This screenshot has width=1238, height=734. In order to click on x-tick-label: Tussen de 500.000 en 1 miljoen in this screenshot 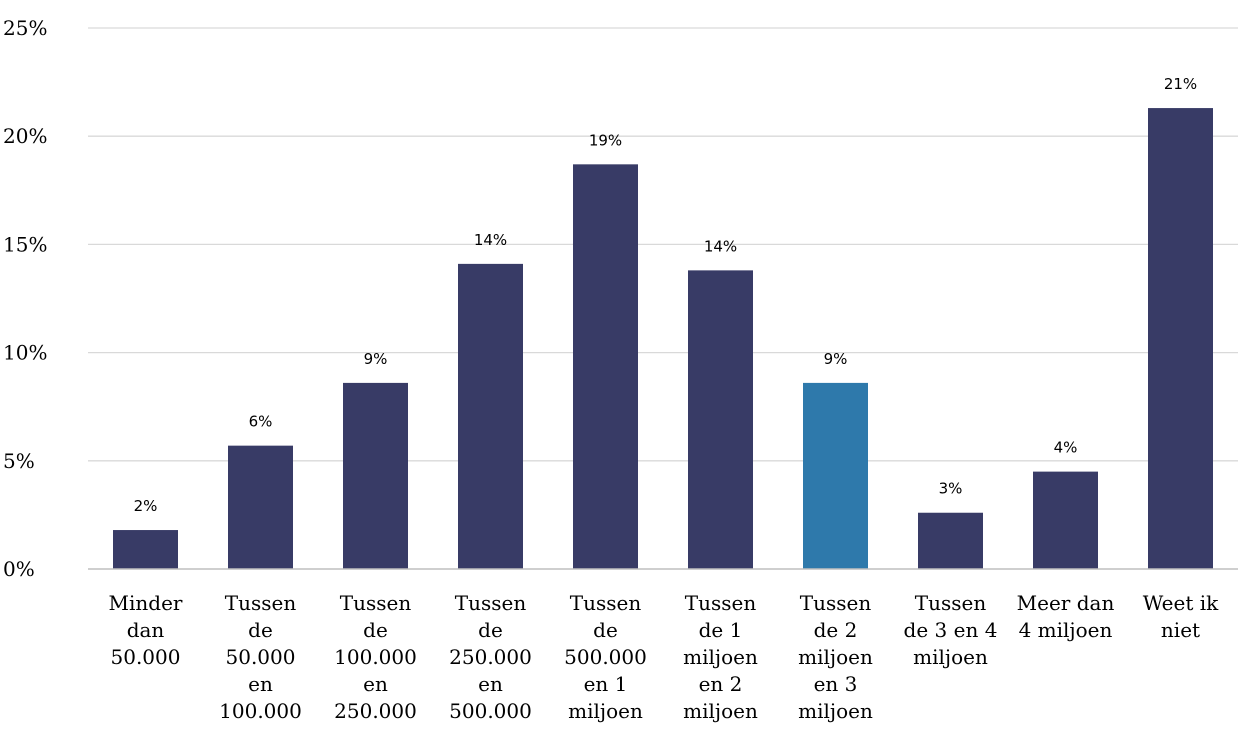, I will do `click(605, 657)`.